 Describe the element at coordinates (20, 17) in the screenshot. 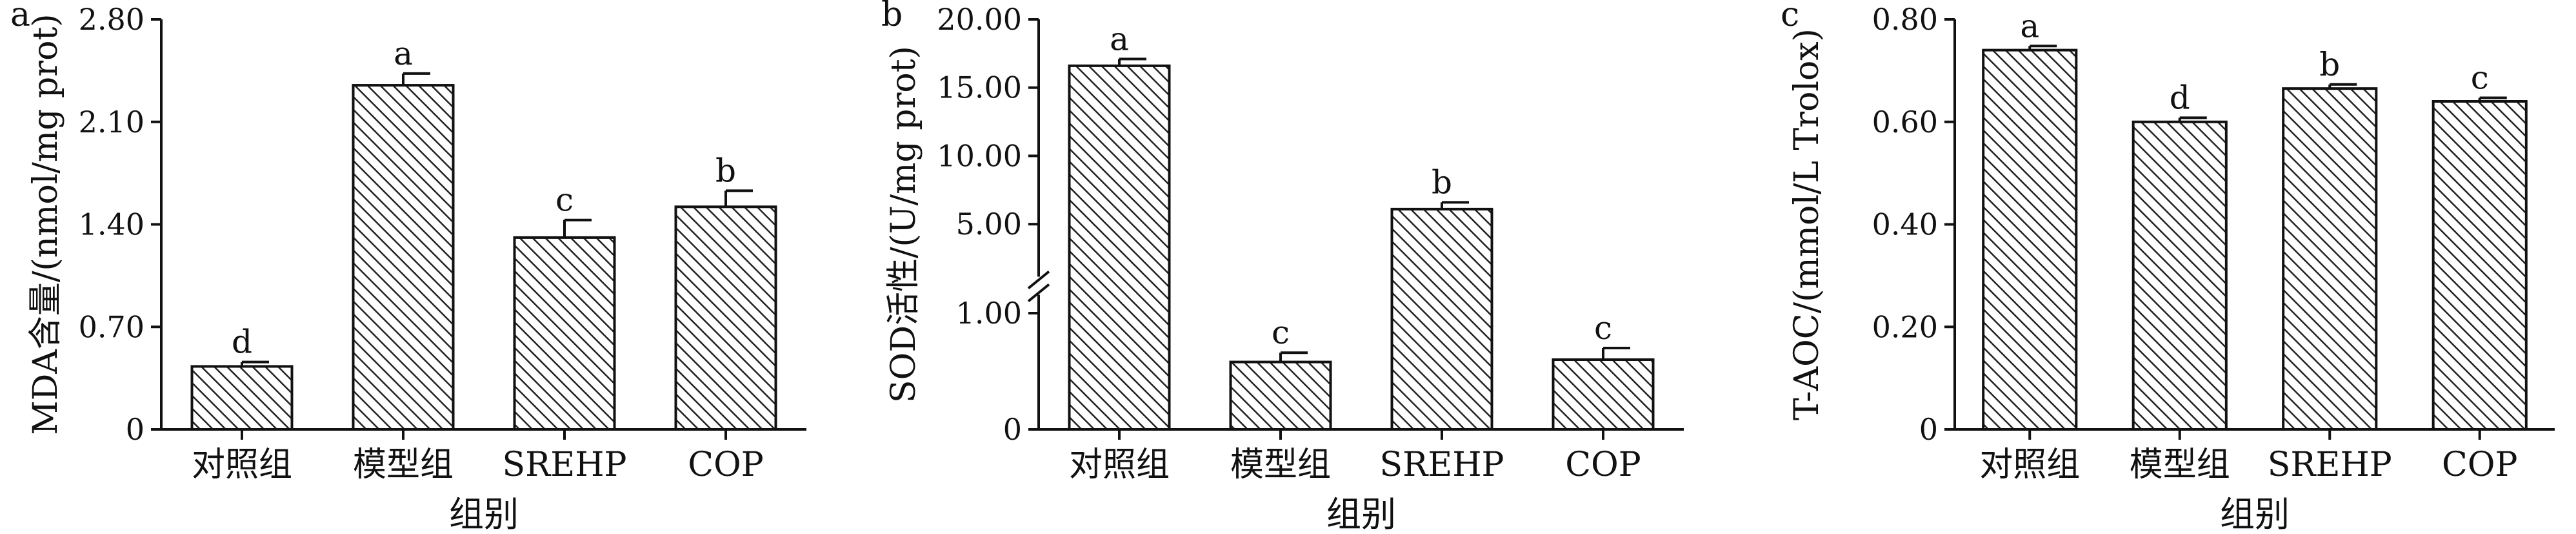

I see `panel-label: a` at that location.